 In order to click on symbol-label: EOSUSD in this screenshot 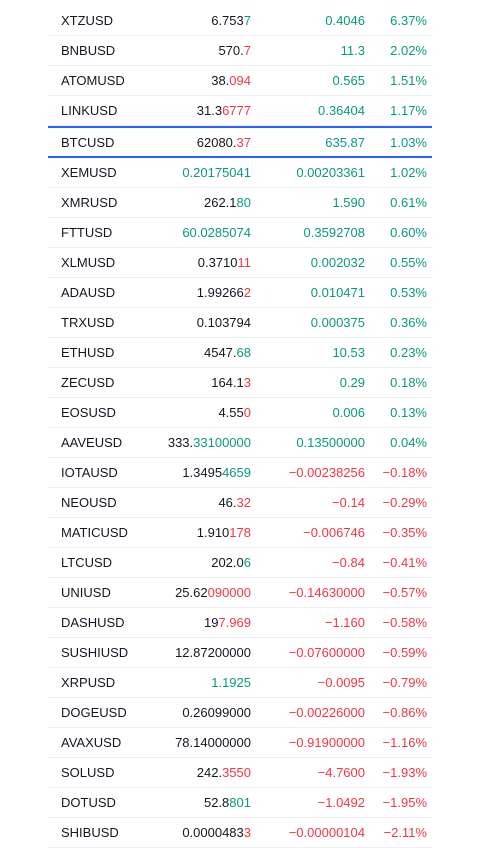, I will do `click(88, 412)`.